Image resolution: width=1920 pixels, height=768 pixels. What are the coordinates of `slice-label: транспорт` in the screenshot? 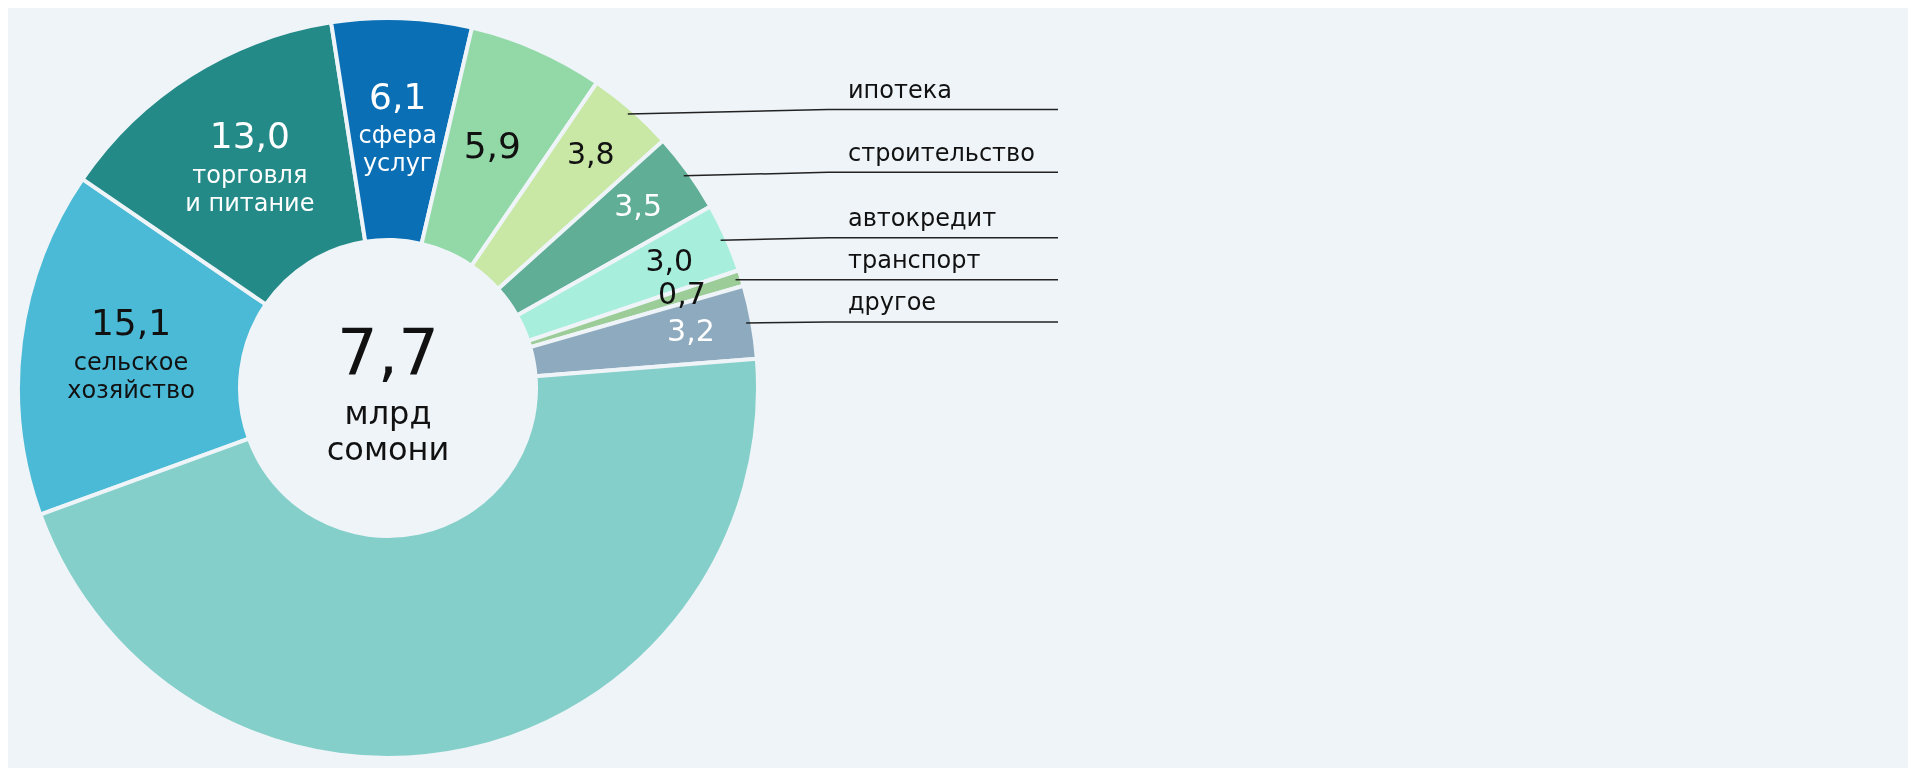 It's located at (914, 259).